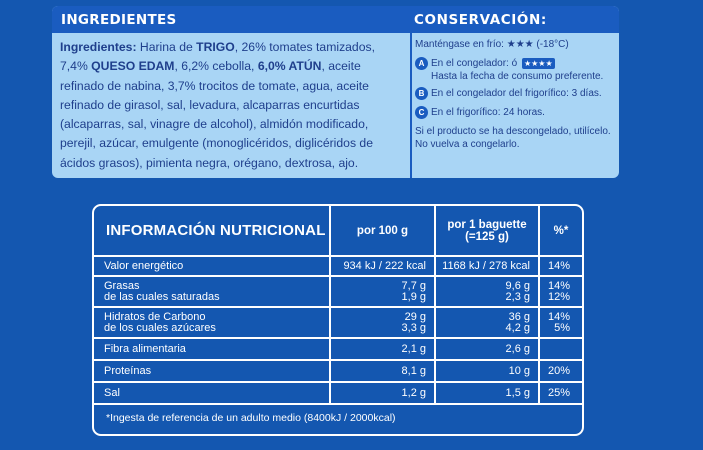 The height and width of the screenshot is (450, 703). What do you see at coordinates (133, 66) in the screenshot?
I see `allergen-queso: QUESO EDAM` at bounding box center [133, 66].